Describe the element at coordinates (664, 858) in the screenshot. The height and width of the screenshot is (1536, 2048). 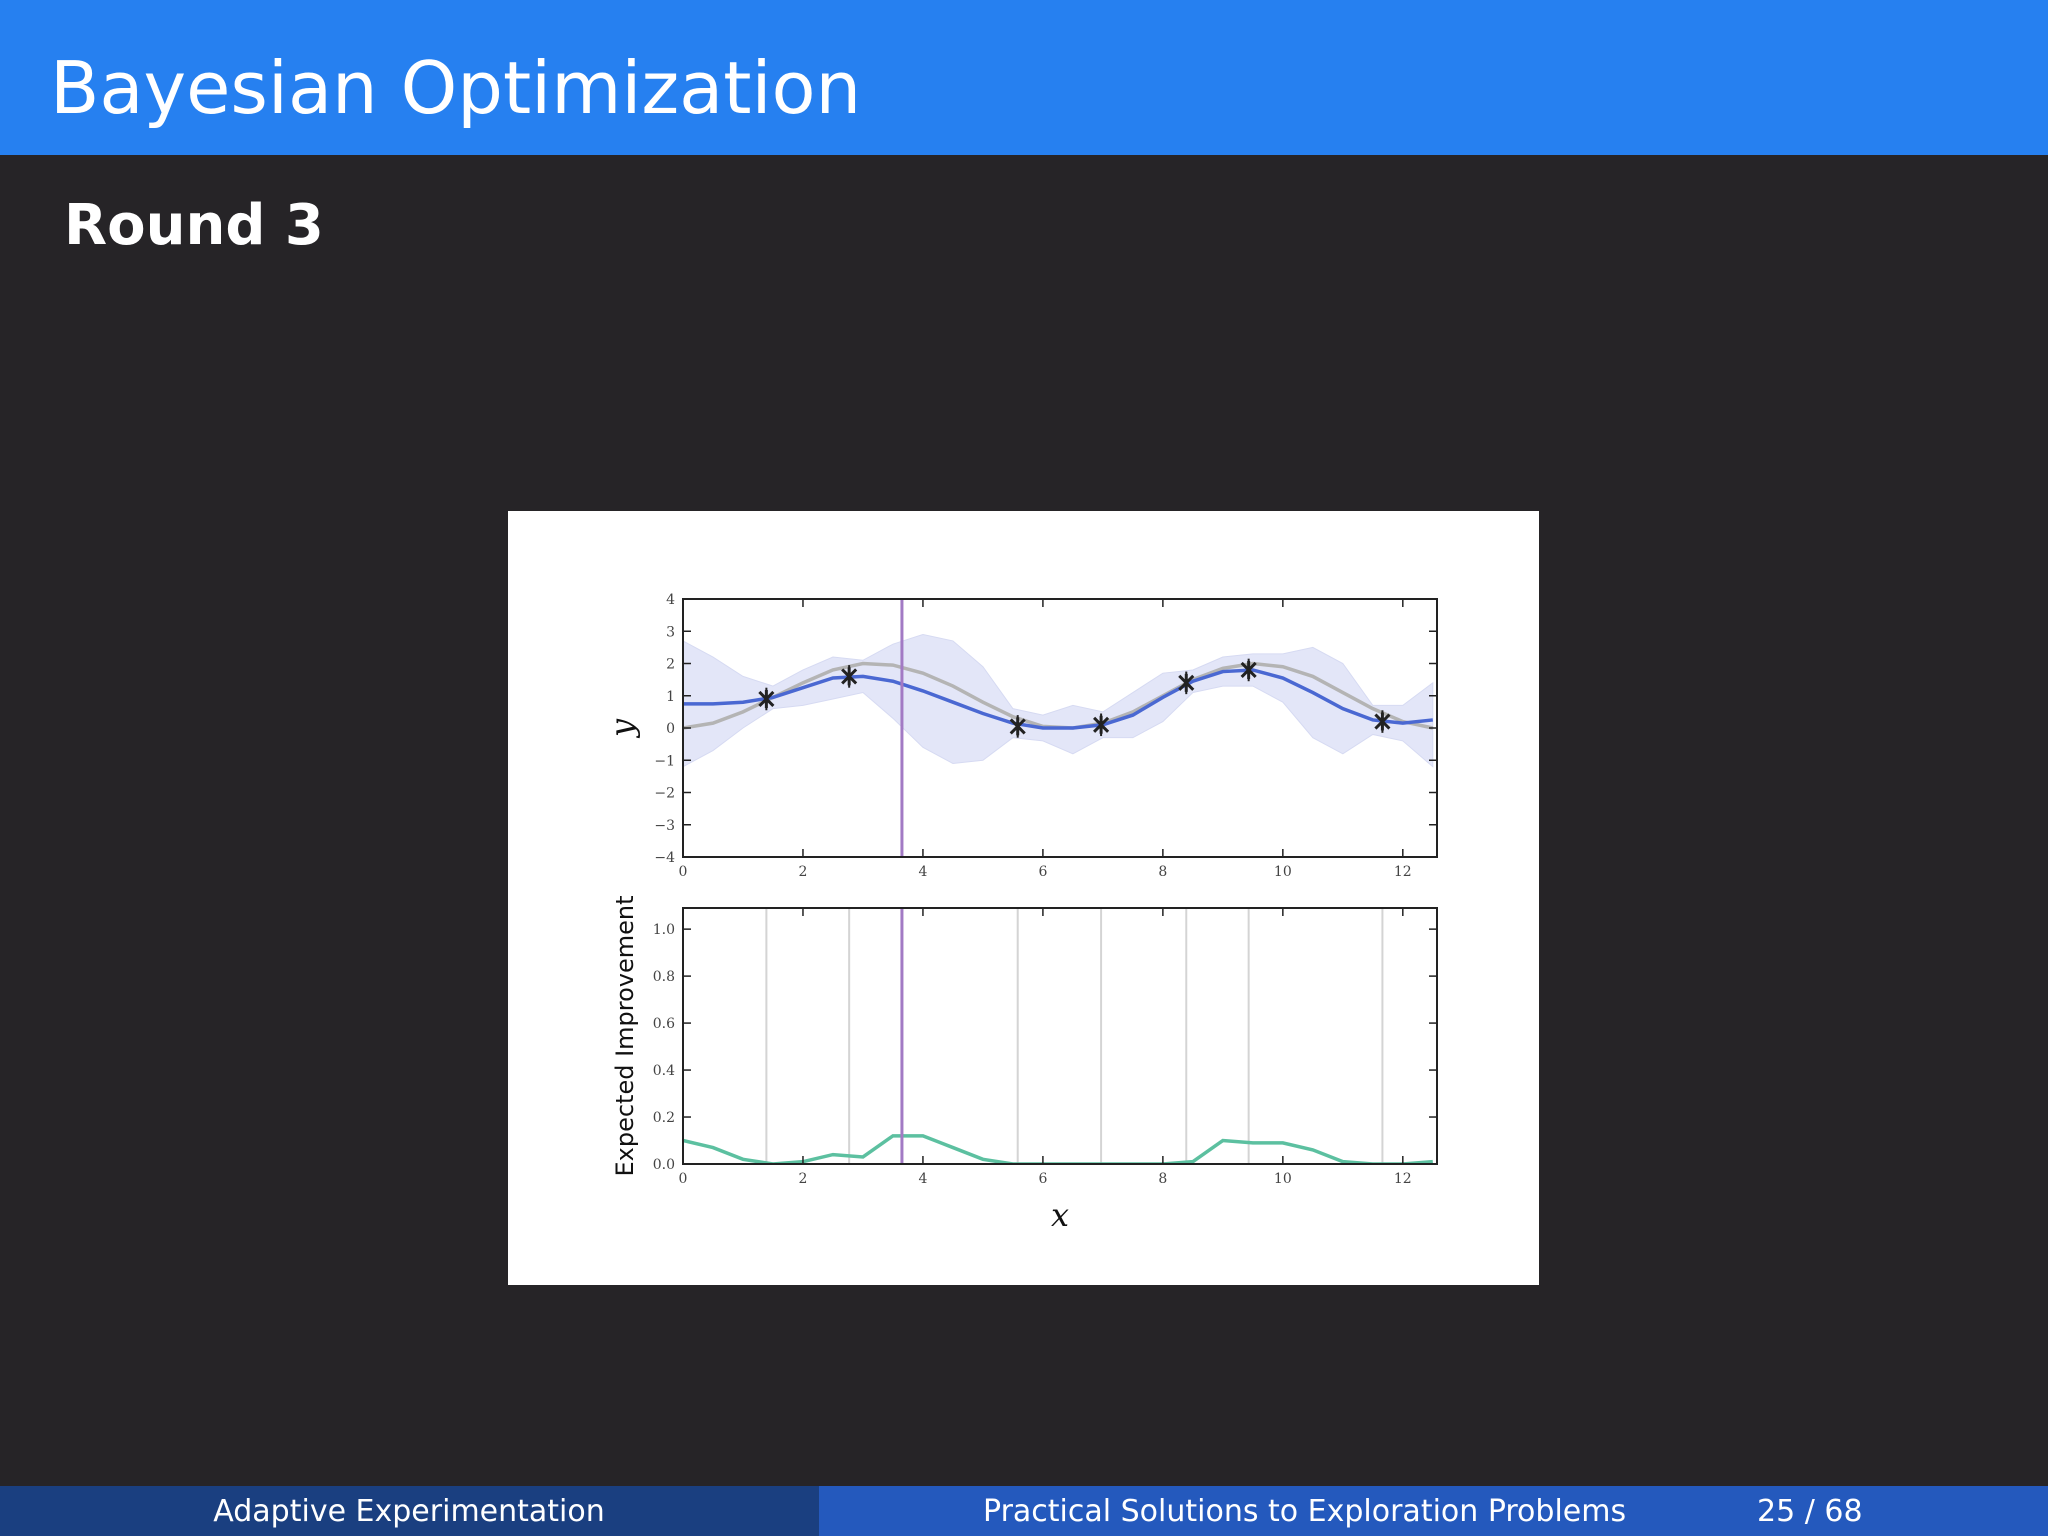
I see `y-tick-label: −4` at that location.